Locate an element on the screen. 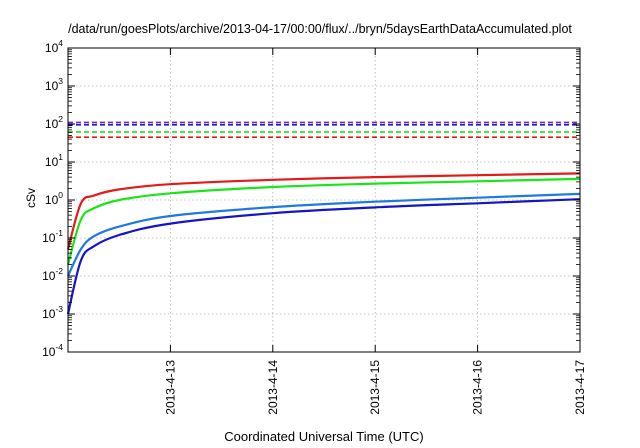 The height and width of the screenshot is (448, 640). y-tick-label: 10³ is located at coordinates (54, 84).